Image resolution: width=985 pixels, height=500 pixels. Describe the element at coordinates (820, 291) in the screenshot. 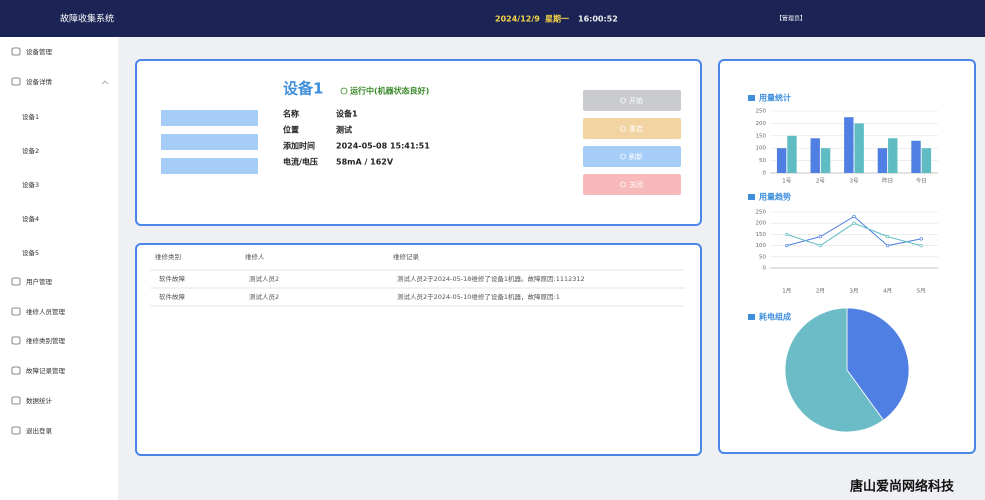

I see `x-tick-label: 2月` at that location.